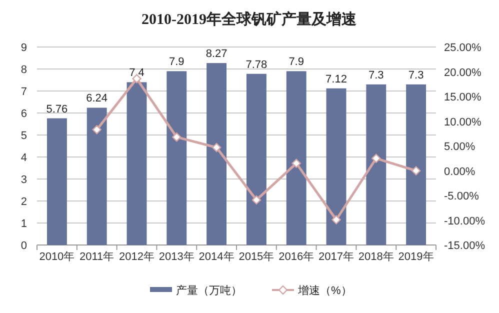 Image resolution: width=499 pixels, height=313 pixels. I want to click on chart-title: 2010-2019年全球钒矿产量及增速, so click(250, 19).